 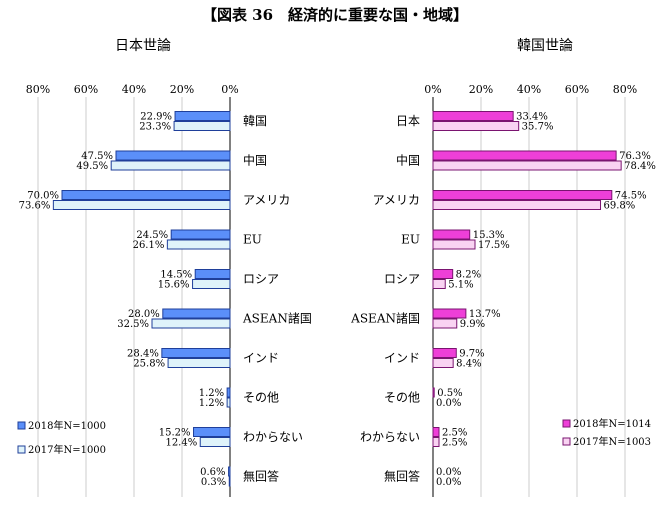 What do you see at coordinates (213, 482) in the screenshot?
I see `data-label: 0.3%` at bounding box center [213, 482].